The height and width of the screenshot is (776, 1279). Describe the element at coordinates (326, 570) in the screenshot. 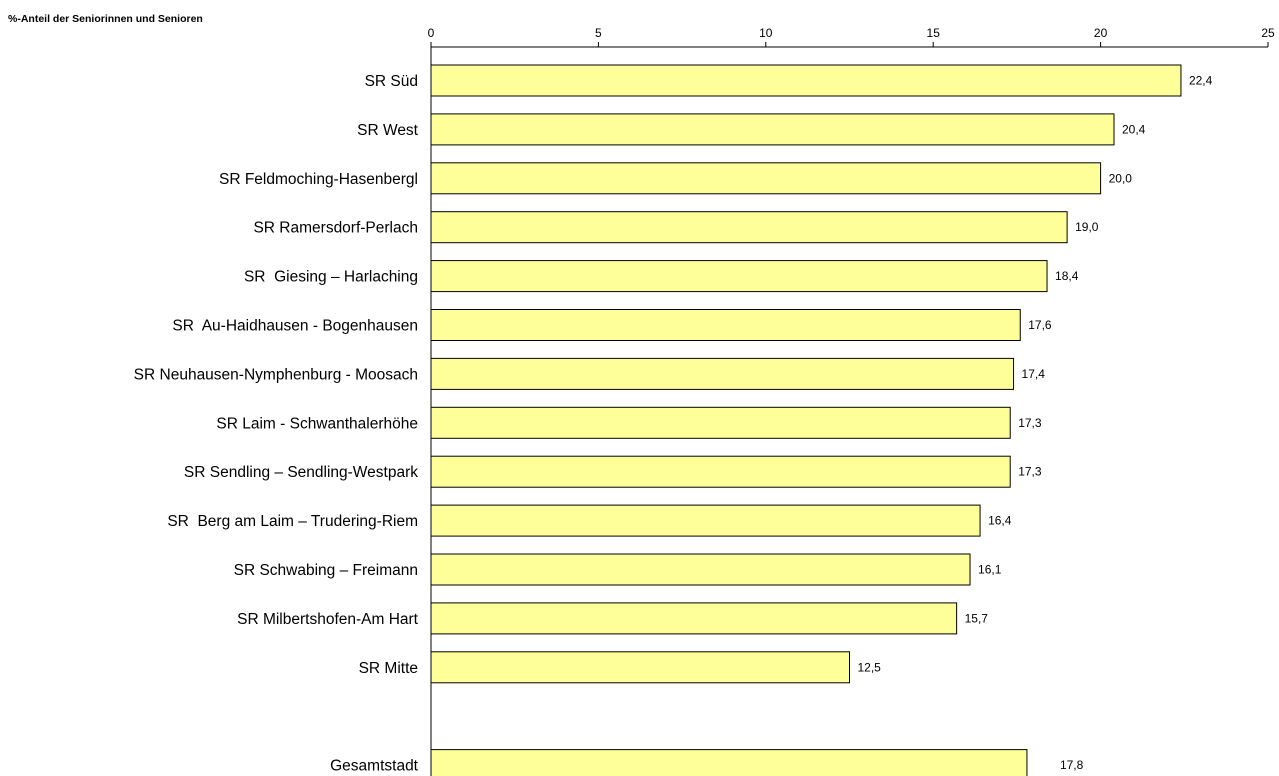

I see `category-label: SR Schwabing – Freimann` at that location.